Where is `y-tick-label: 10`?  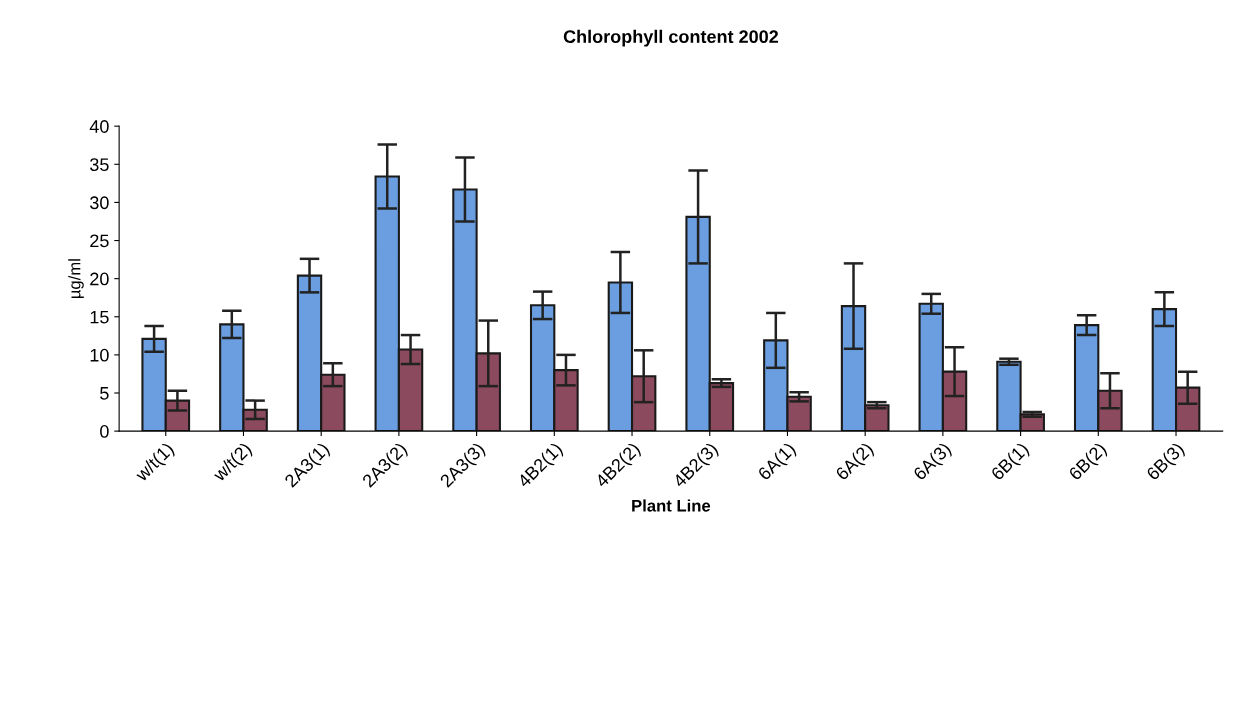 y-tick-label: 10 is located at coordinates (99, 355).